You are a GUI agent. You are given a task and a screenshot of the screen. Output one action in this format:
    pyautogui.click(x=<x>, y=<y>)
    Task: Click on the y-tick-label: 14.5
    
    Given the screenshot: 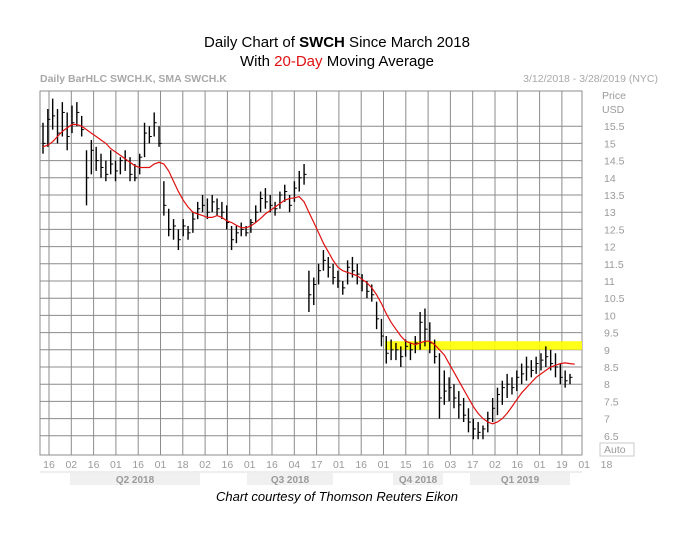 What is the action you would take?
    pyautogui.click(x=614, y=162)
    